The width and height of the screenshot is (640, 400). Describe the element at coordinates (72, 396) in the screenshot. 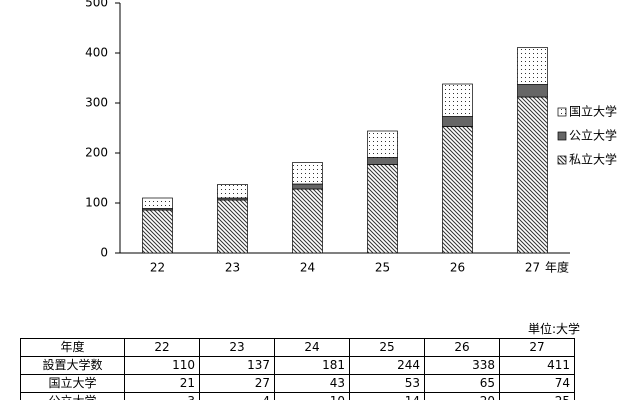

I see `table-cell: 公立大学` at that location.